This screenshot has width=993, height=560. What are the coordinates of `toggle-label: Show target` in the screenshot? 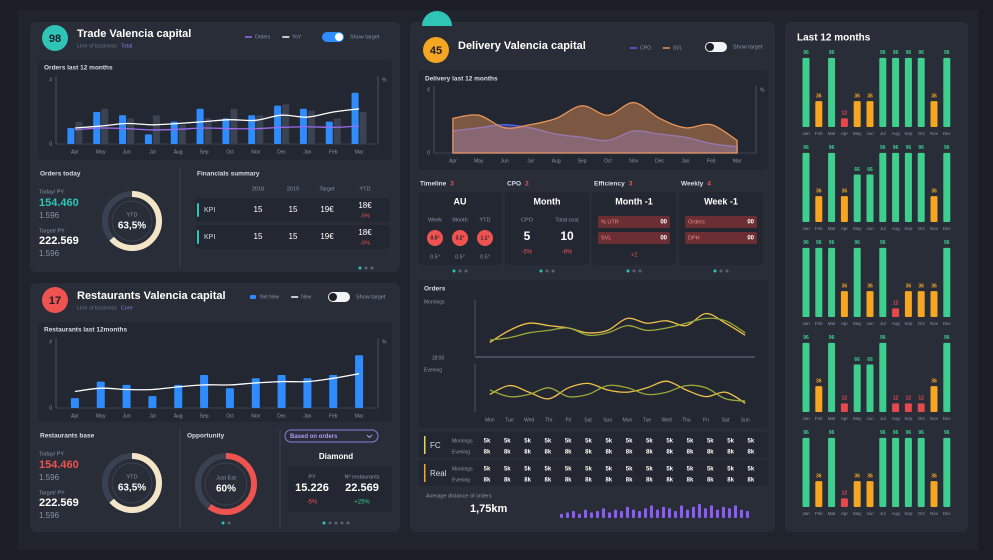 It's located at (748, 47).